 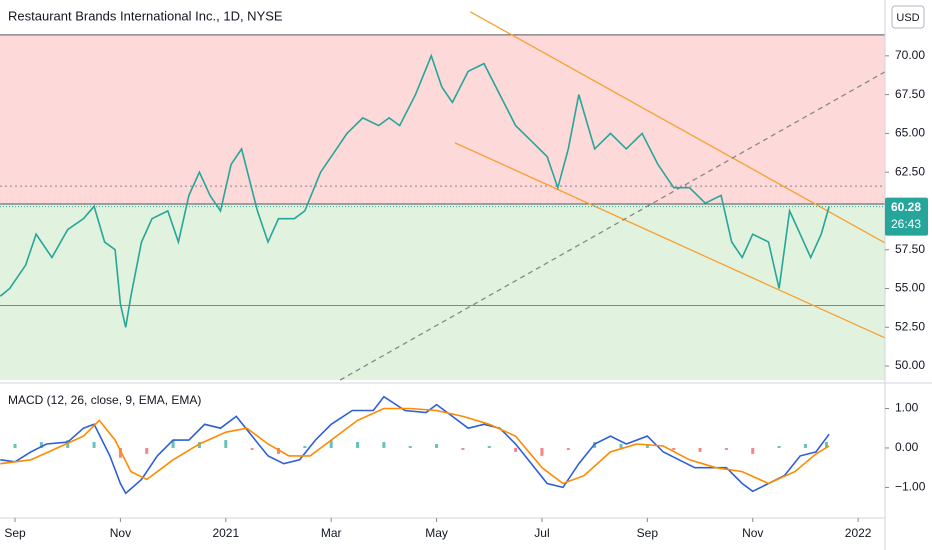 What do you see at coordinates (907, 408) in the screenshot?
I see `y-tick-label: 1.00` at bounding box center [907, 408].